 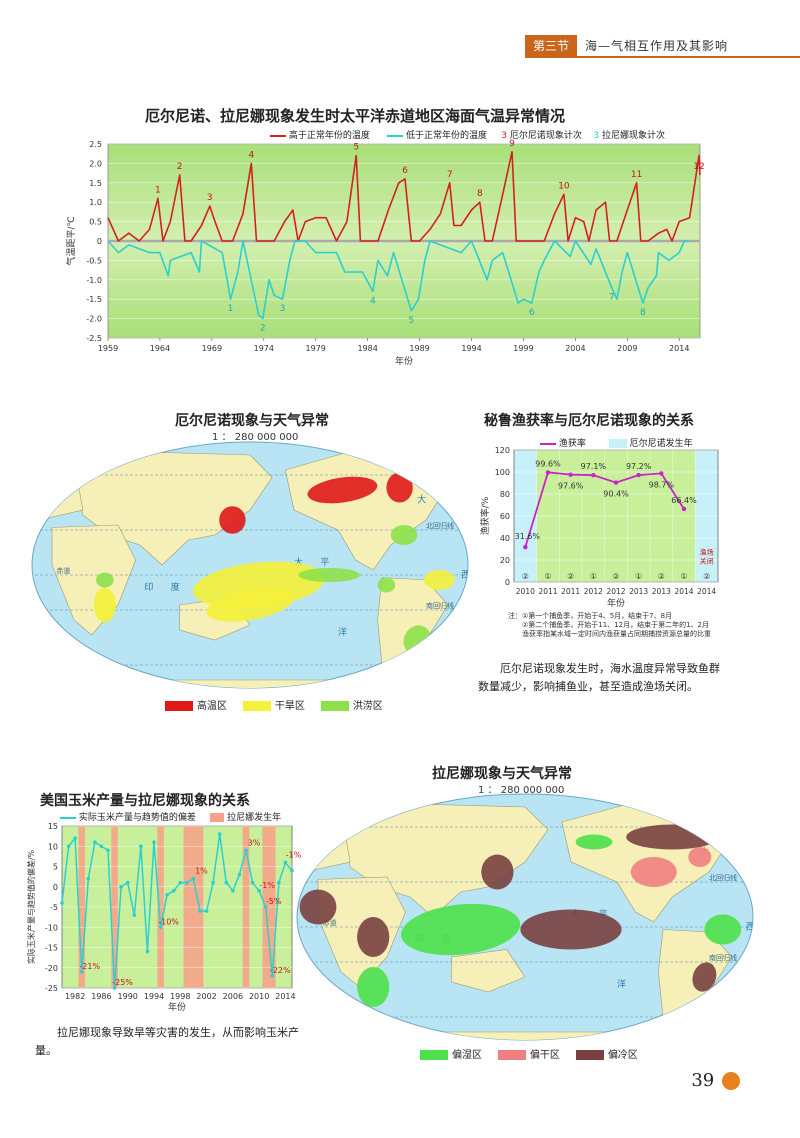 What do you see at coordinates (707, 552) in the screenshot?
I see `closed-label-1: 渔场` at bounding box center [707, 552].